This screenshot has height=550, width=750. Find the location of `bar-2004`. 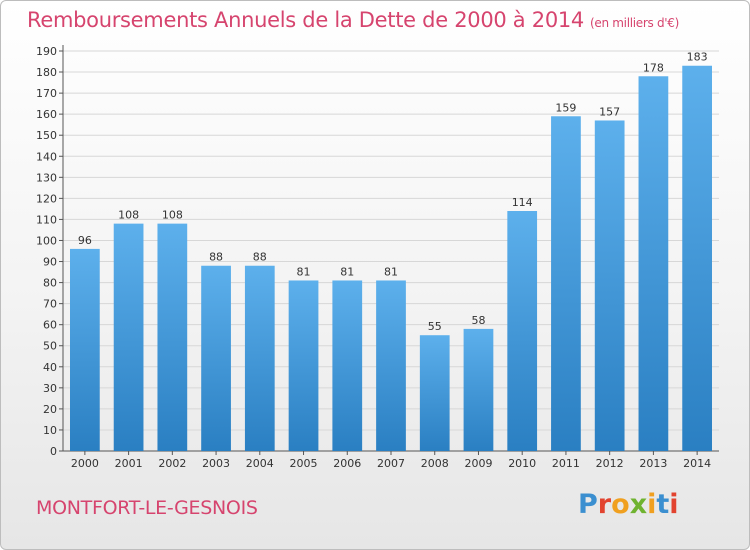

bar-2004 is located at coordinates (259, 358).